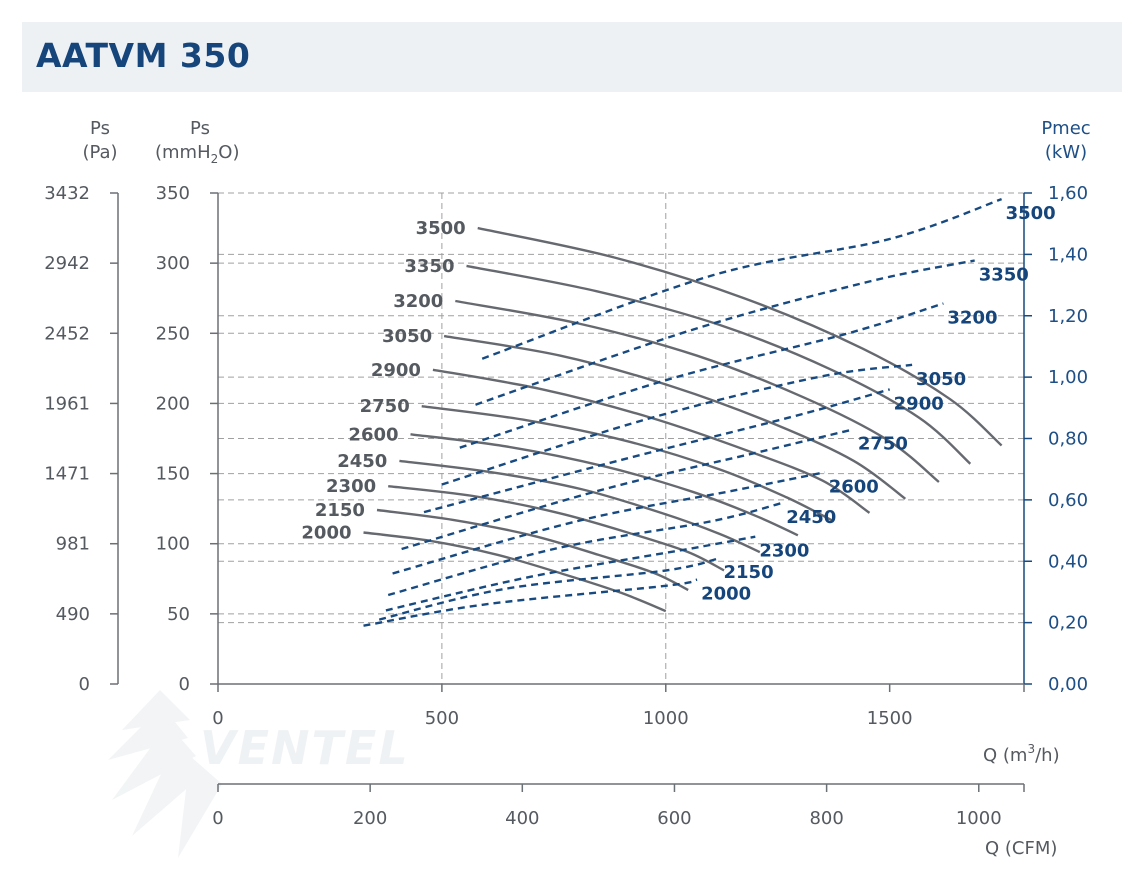 The width and height of the screenshot is (1148, 894). I want to click on power-curve-label-3200: 3200, so click(972, 317).